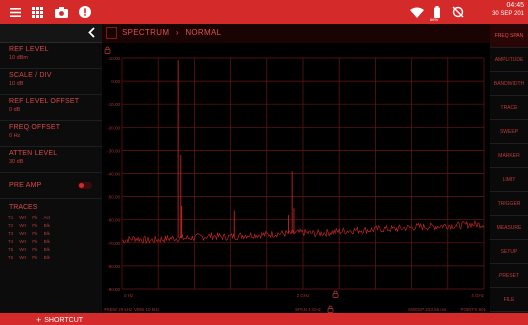  I want to click on ref-level-lock-icon, so click(107, 50).